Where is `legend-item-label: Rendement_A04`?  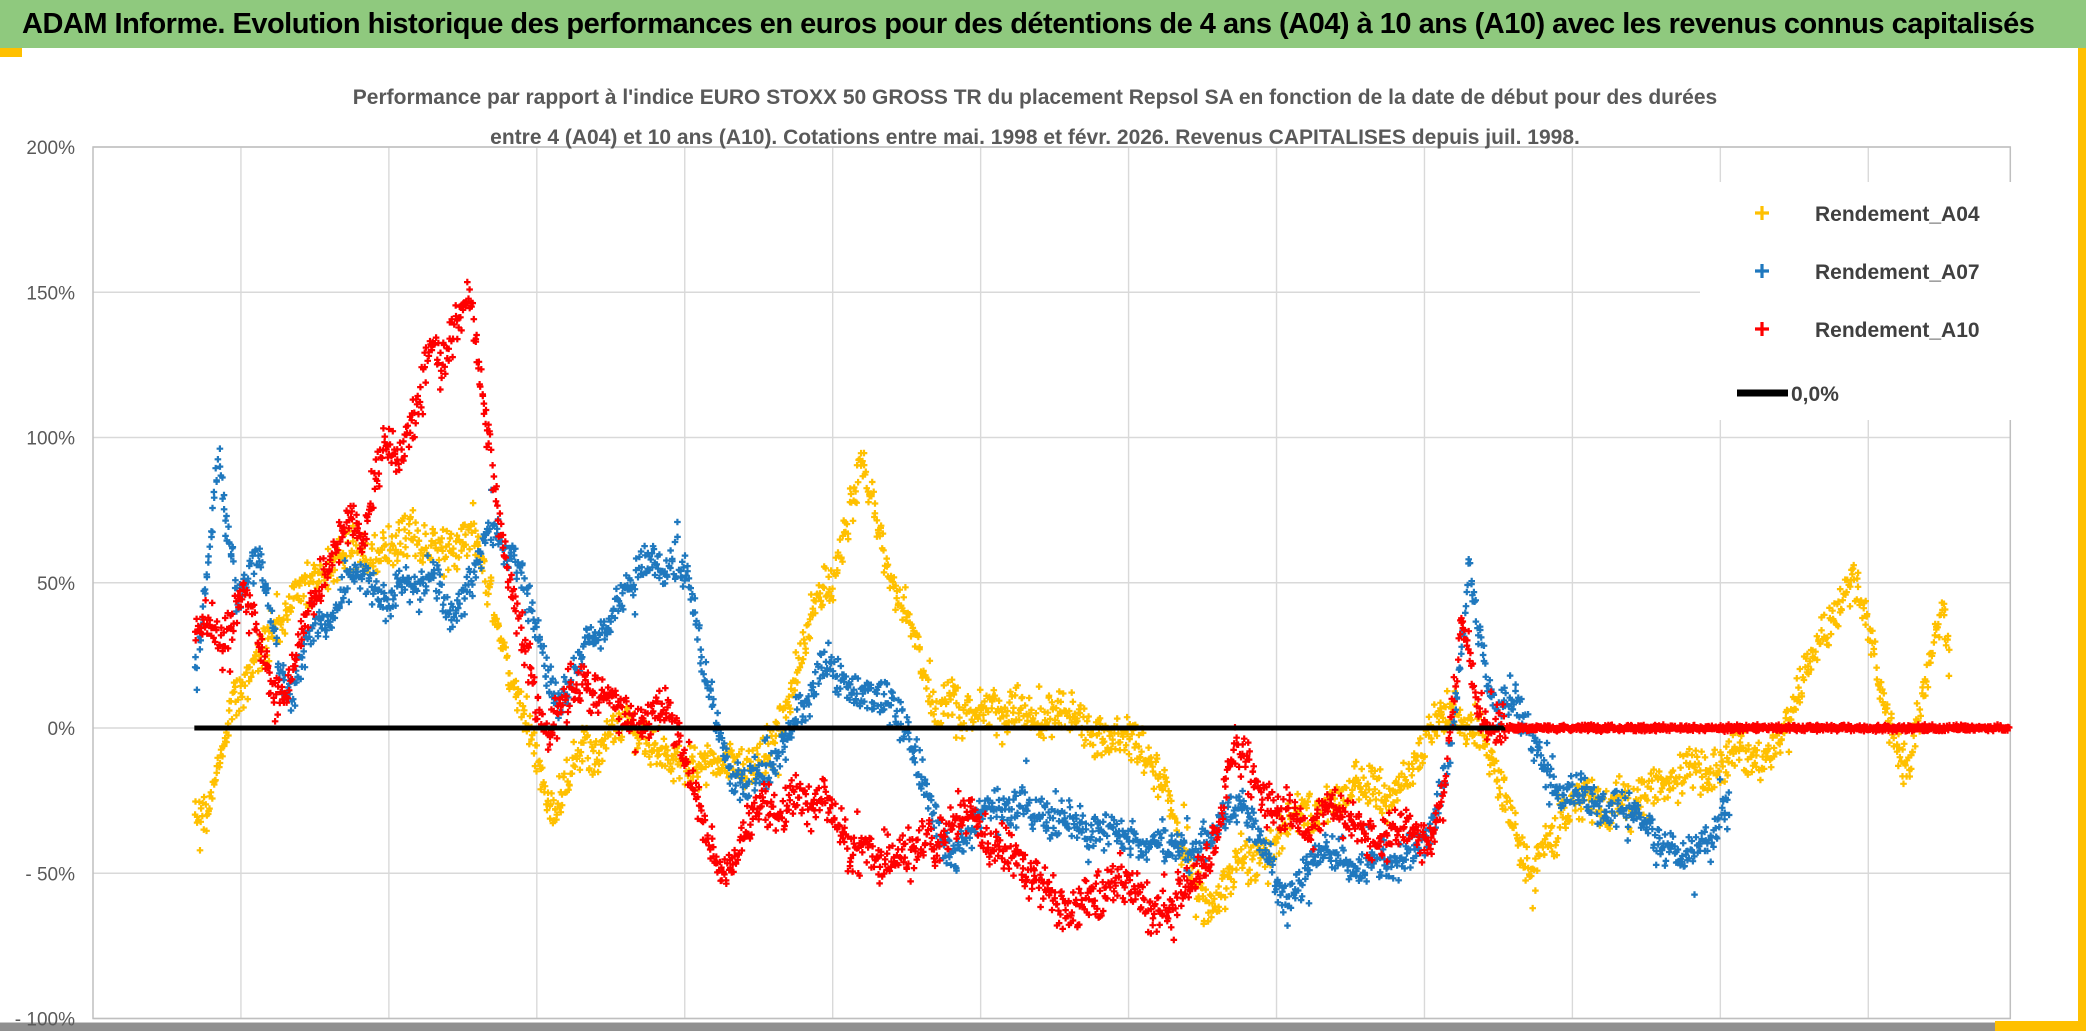 legend-item-label: Rendement_A04 is located at coordinates (1897, 214).